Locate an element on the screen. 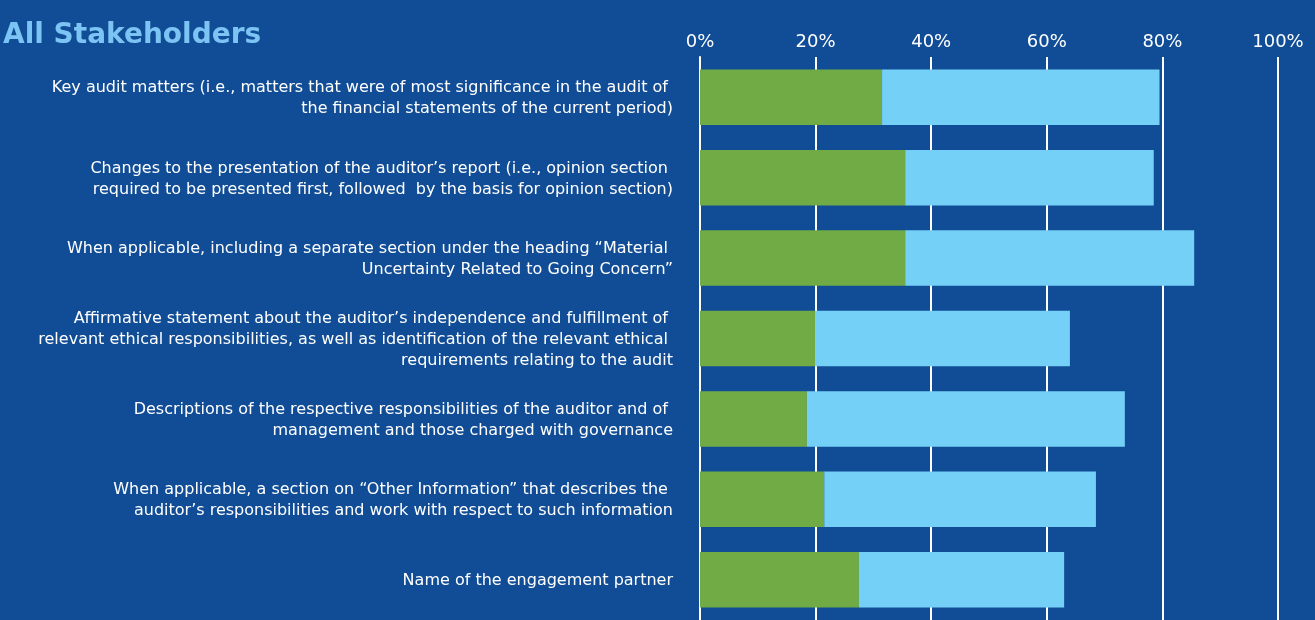 This screenshot has height=620, width=1315. y-tick-label: Name of the engagement partner is located at coordinates (538, 580).